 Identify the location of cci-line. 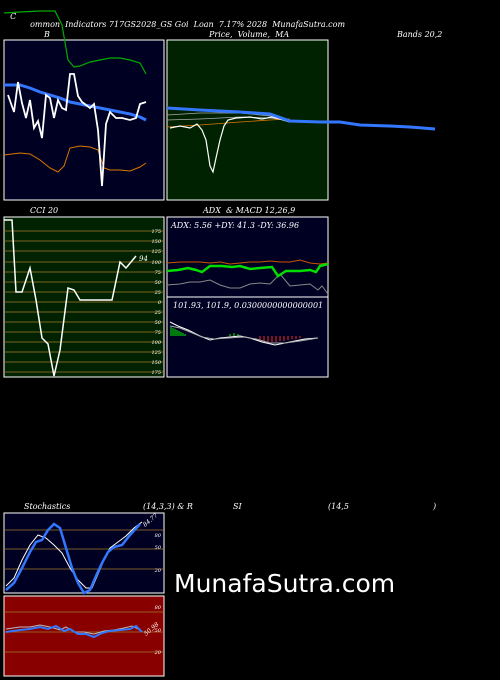
(70, 298).